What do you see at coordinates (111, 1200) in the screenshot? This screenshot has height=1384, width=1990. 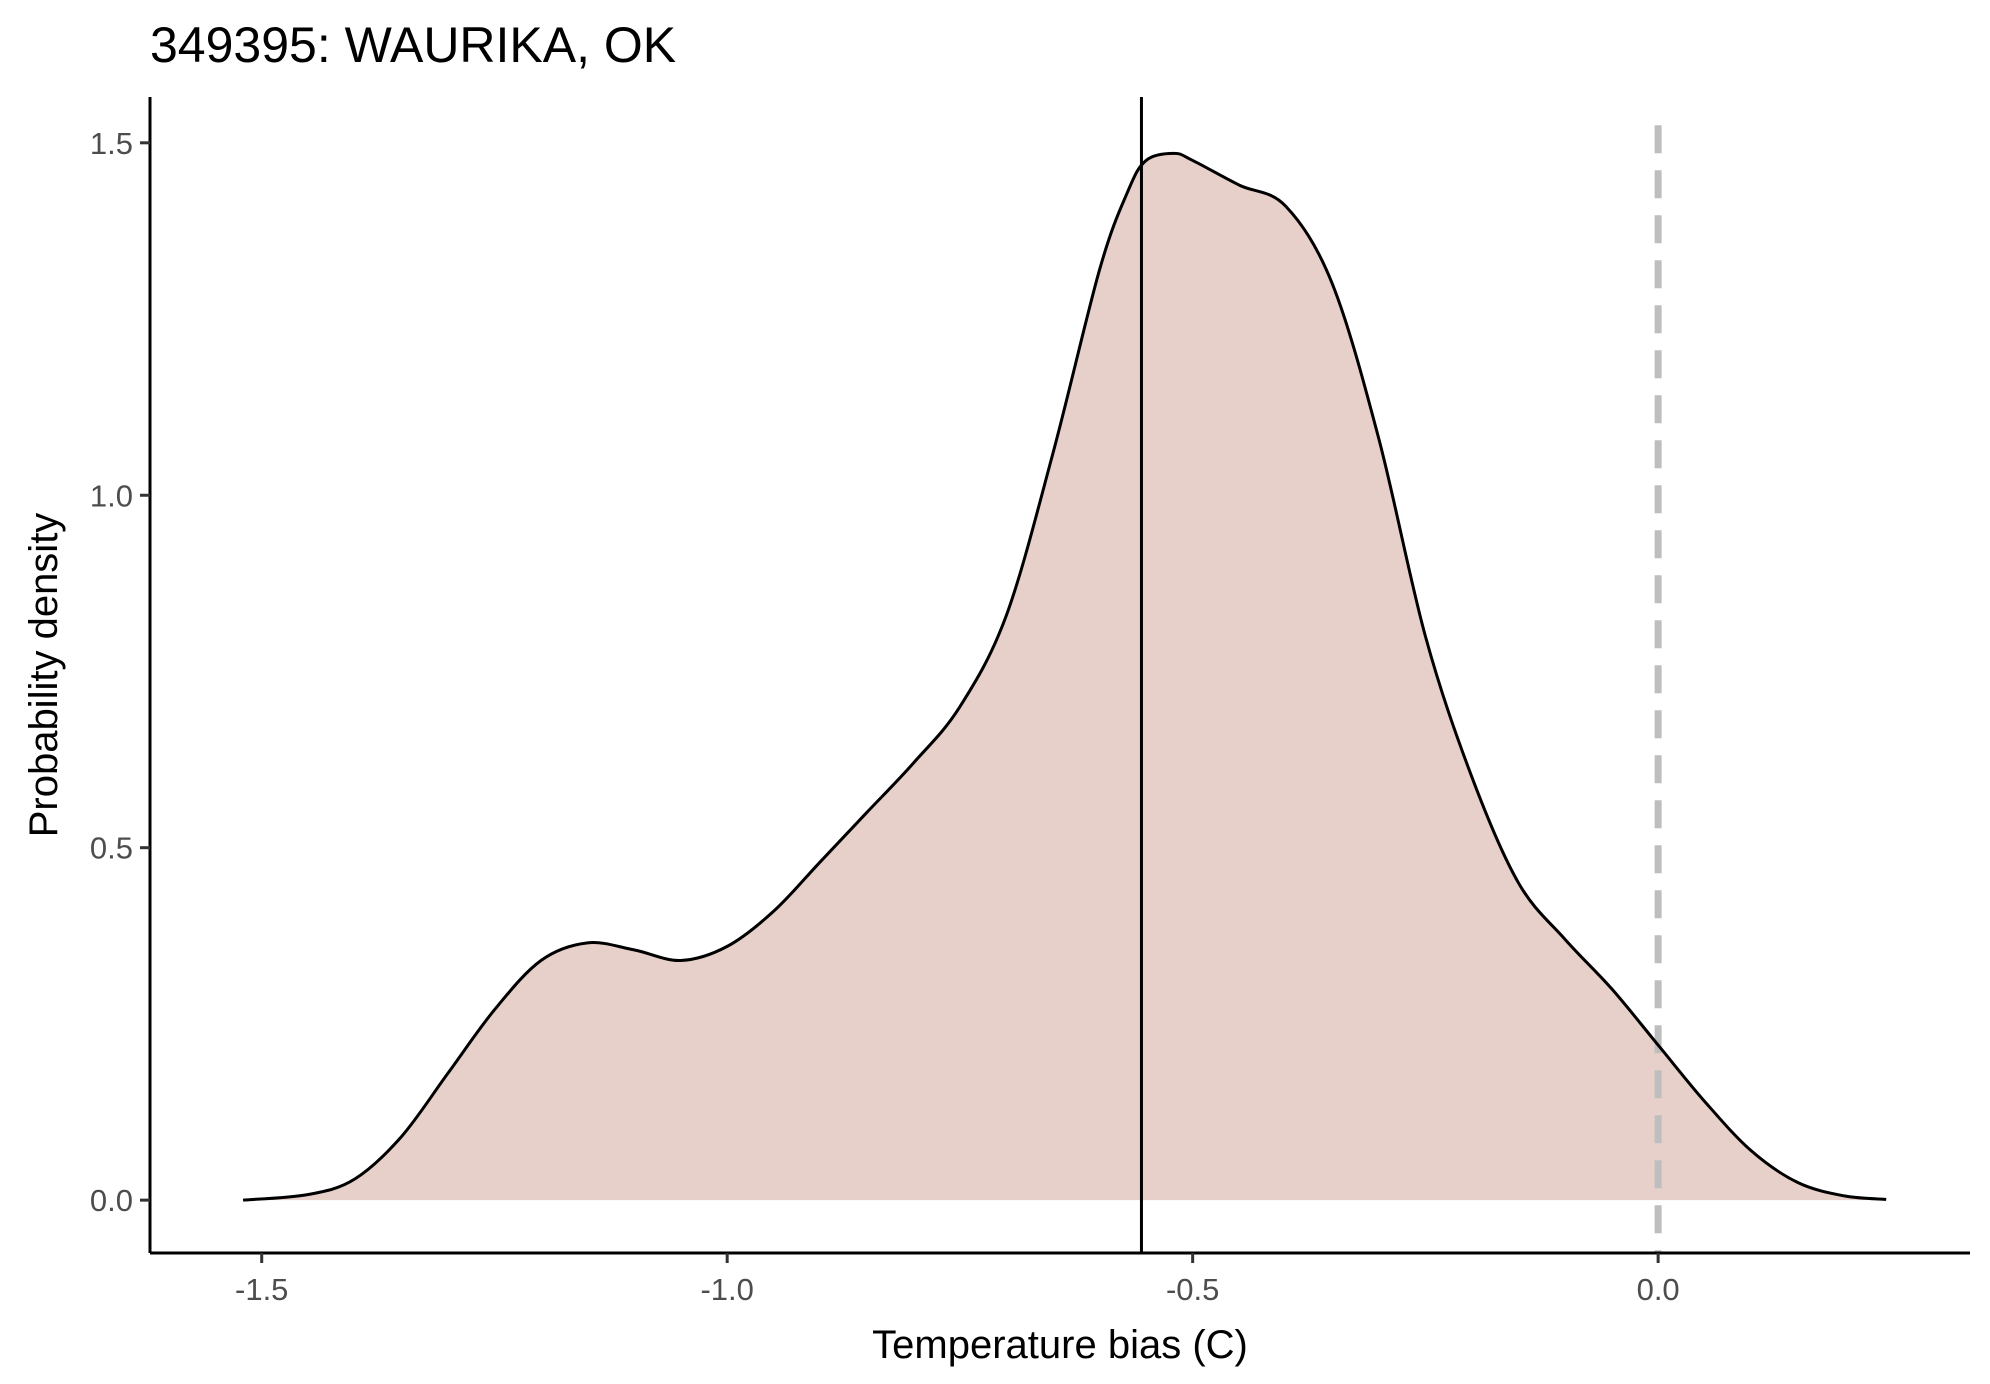 I see `y-tick-label: 0.0` at bounding box center [111, 1200].